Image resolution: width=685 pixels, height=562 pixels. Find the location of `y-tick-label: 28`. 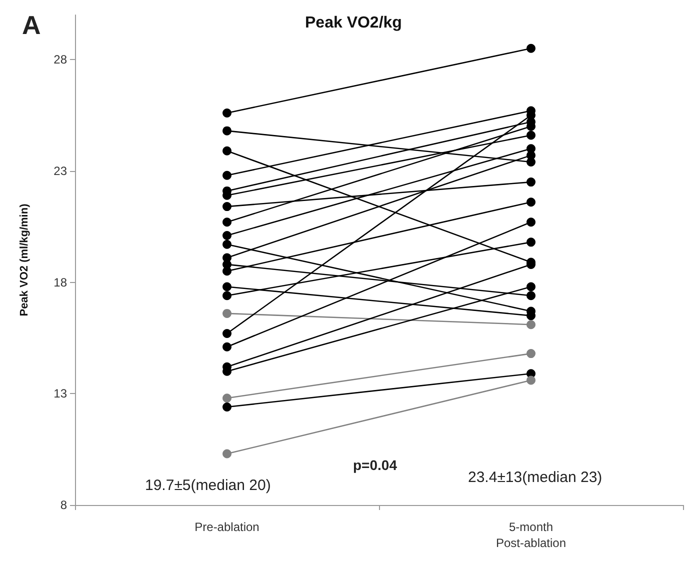

y-tick-label: 28 is located at coordinates (61, 59).